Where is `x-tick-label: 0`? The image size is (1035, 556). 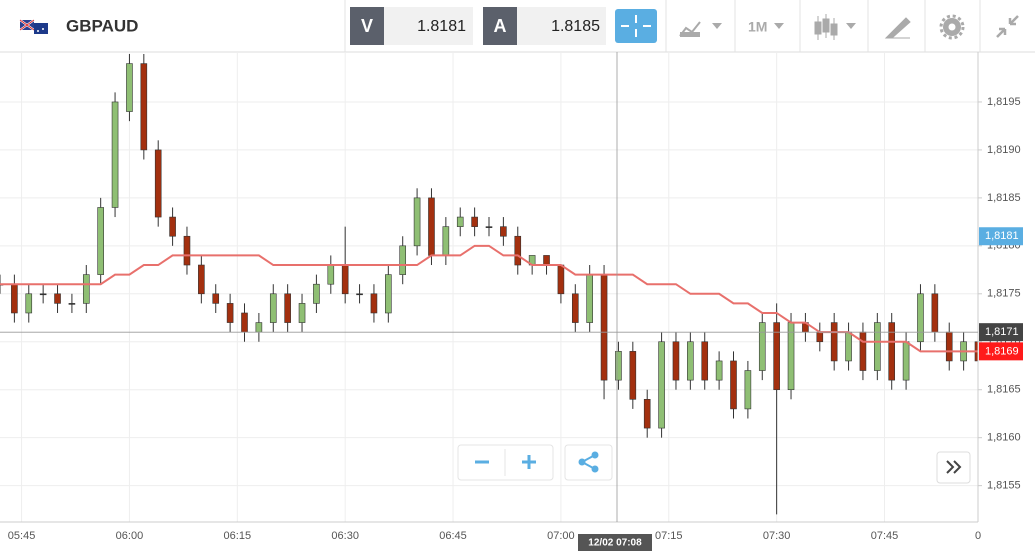
x-tick-label: 0 is located at coordinates (978, 536).